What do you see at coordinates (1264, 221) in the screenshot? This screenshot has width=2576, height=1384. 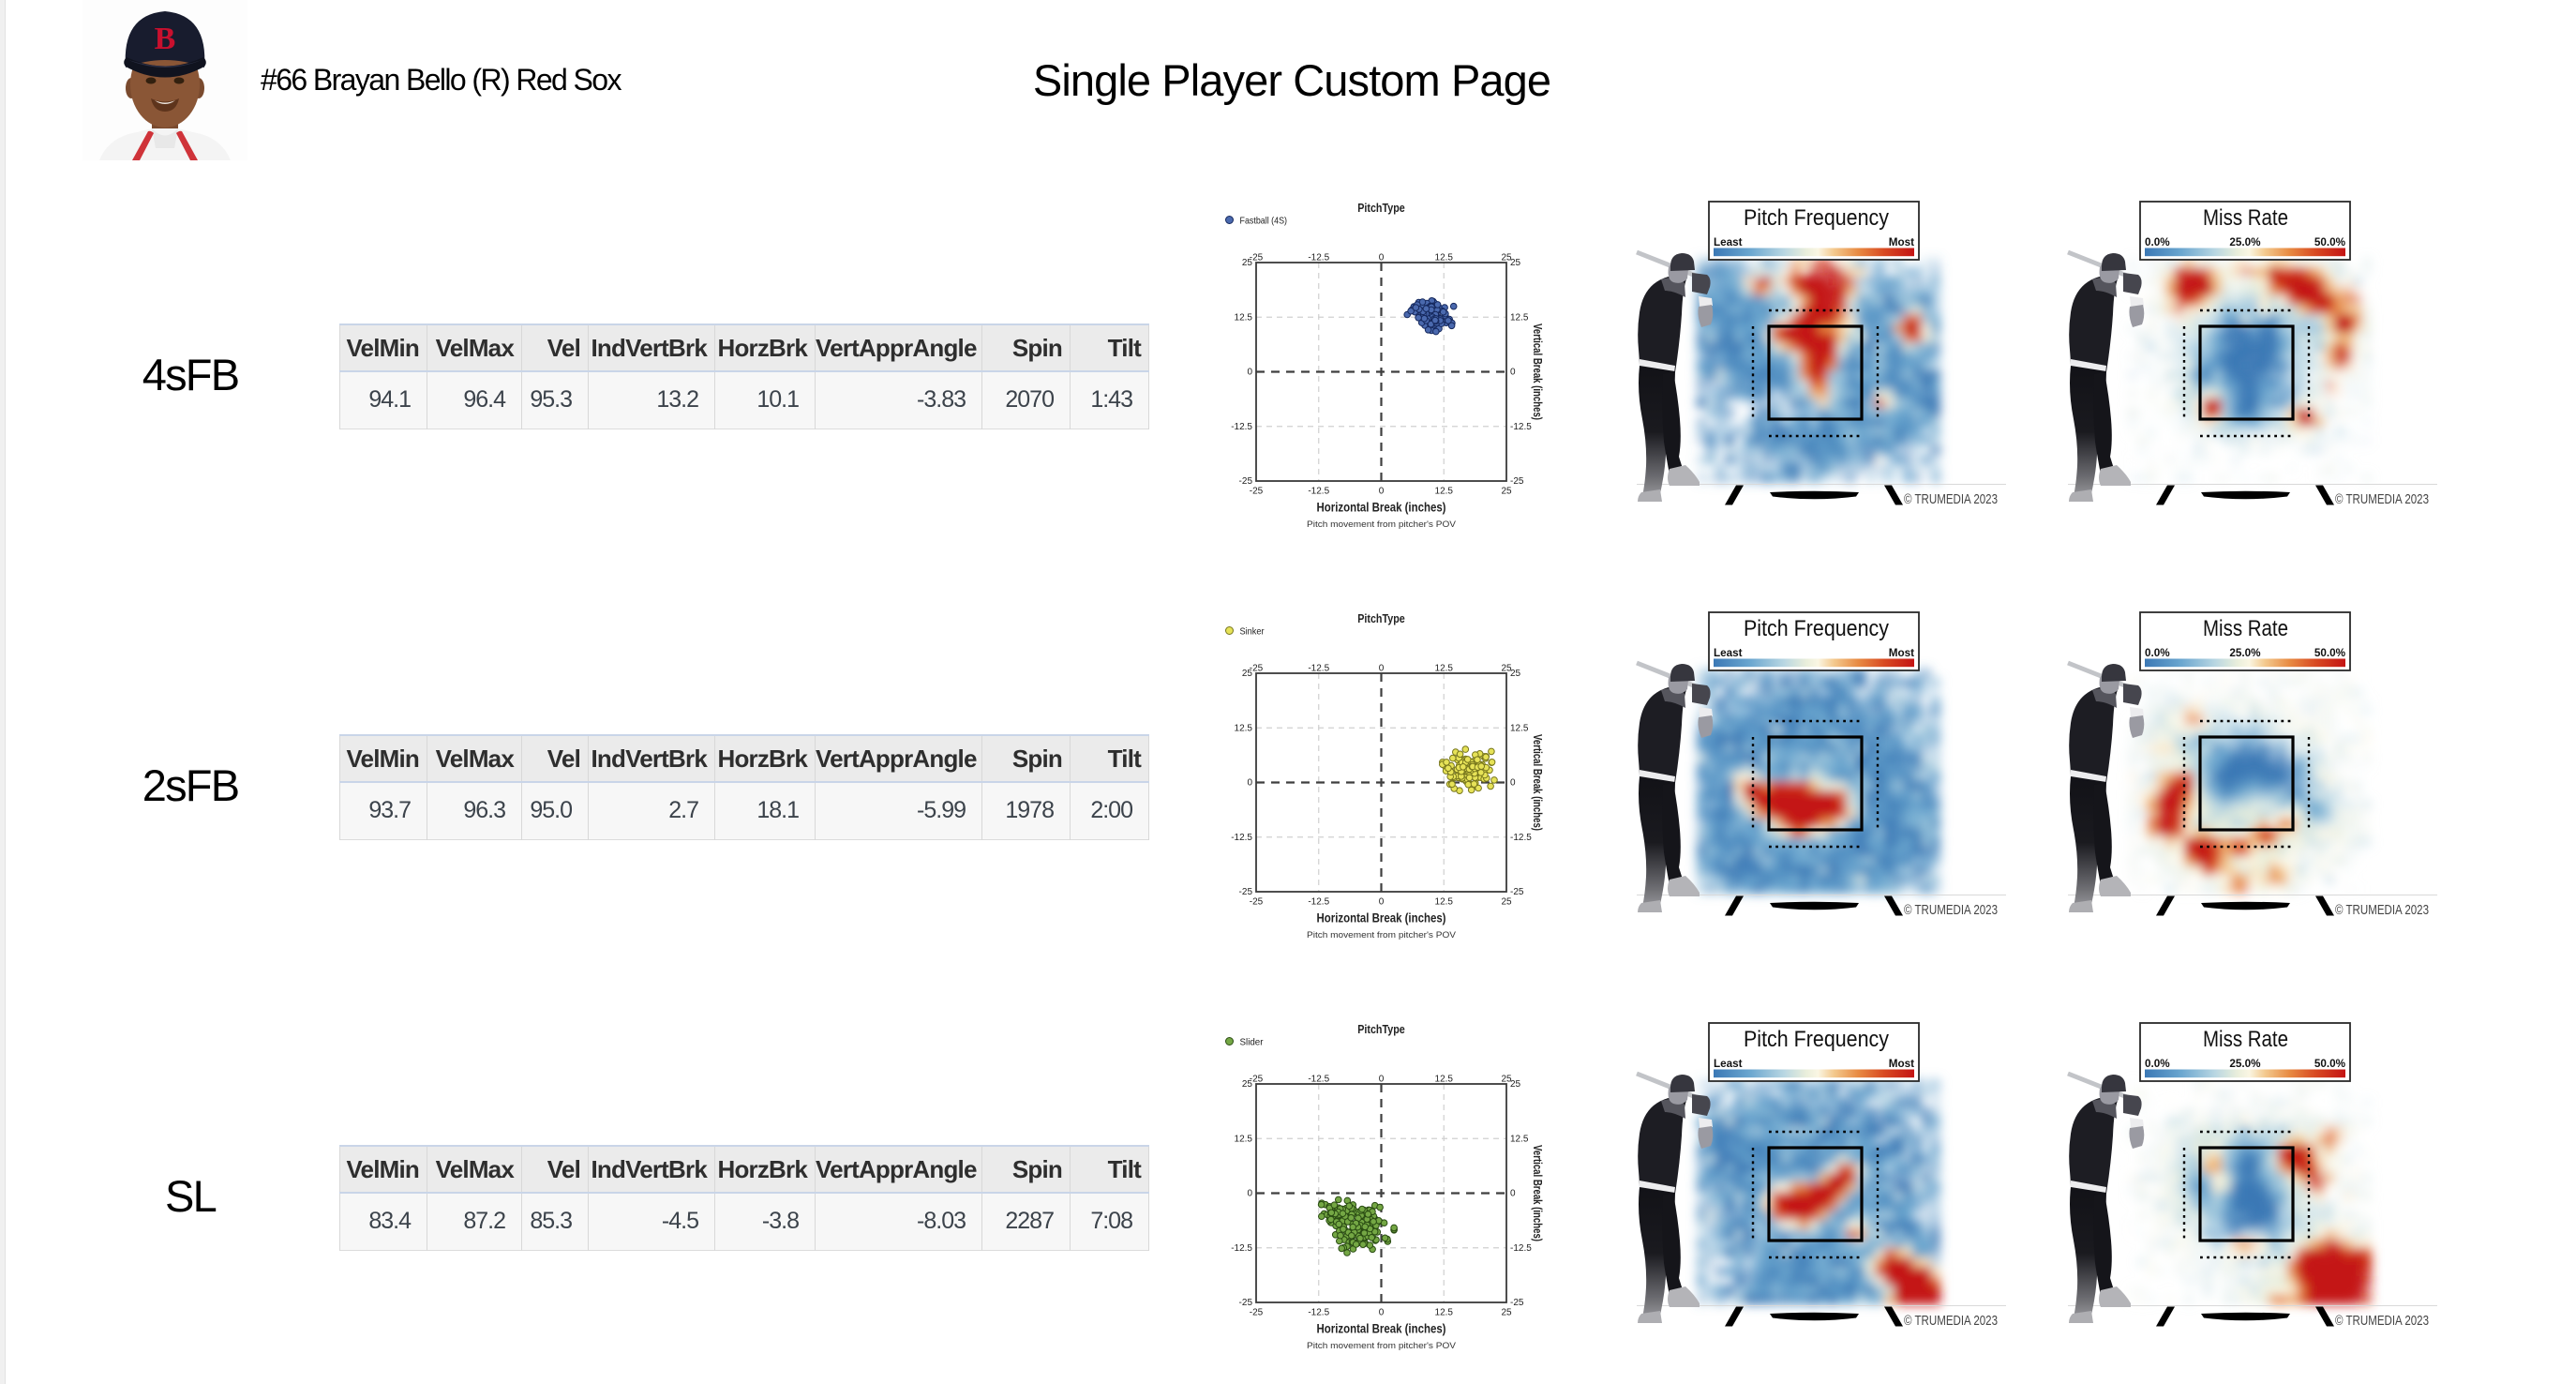 I see `svg-text: Fastball (4S)` at bounding box center [1264, 221].